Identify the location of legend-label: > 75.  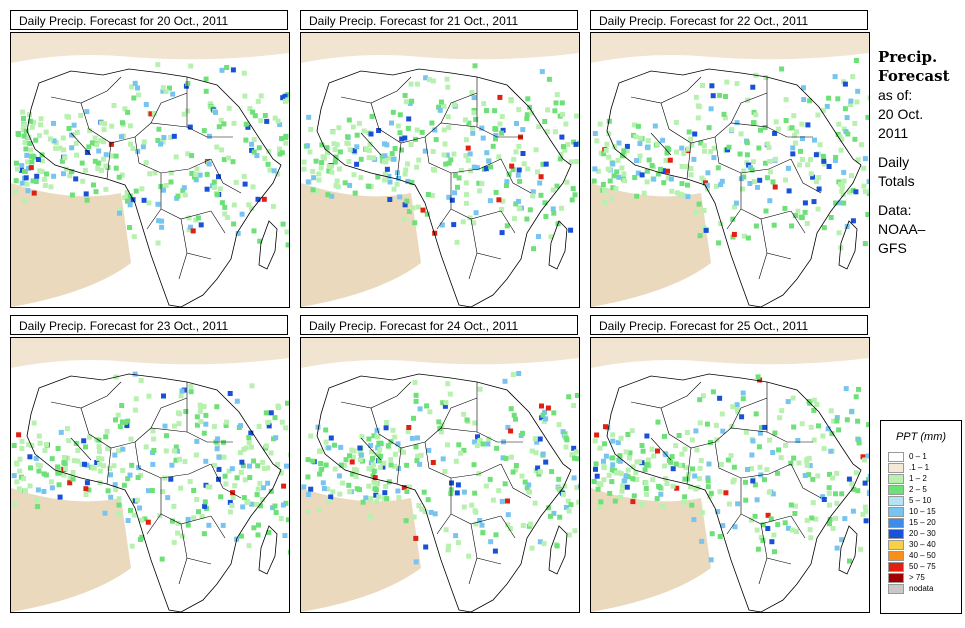
(917, 577).